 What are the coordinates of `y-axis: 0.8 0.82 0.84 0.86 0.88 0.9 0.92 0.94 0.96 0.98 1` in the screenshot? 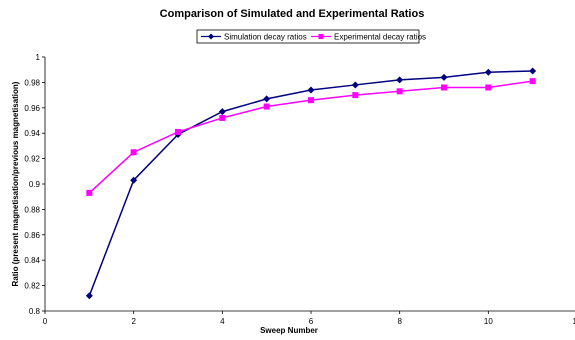 It's located at (34, 184).